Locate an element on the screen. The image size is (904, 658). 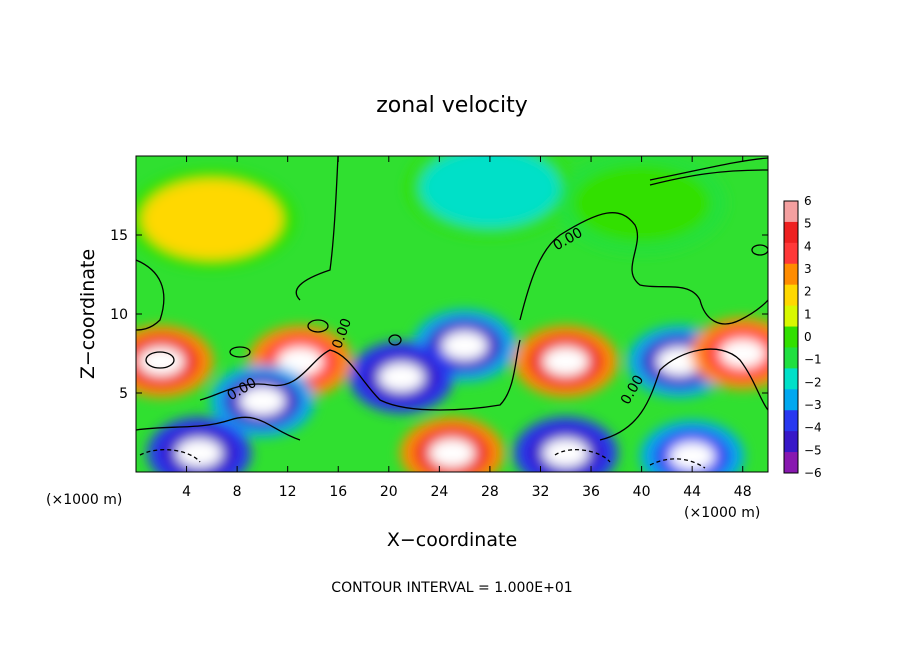
y-tick-label-2: 15 is located at coordinates (119, 236).